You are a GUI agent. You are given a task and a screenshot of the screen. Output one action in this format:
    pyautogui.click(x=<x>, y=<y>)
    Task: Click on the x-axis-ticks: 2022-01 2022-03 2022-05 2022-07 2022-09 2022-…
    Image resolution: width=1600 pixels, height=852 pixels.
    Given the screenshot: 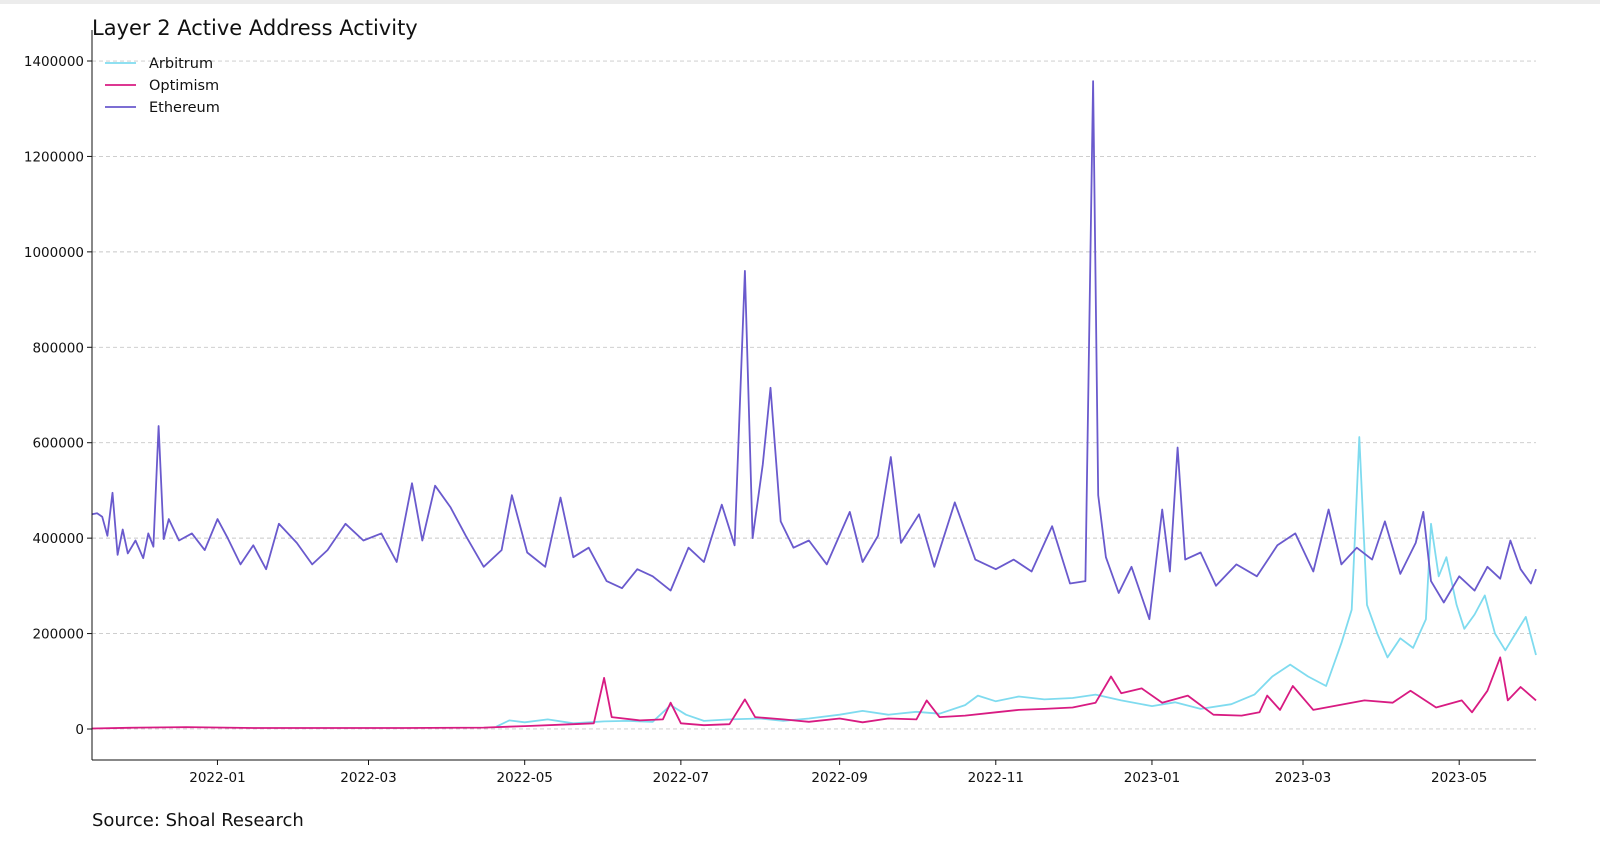 What is the action you would take?
    pyautogui.click(x=838, y=773)
    